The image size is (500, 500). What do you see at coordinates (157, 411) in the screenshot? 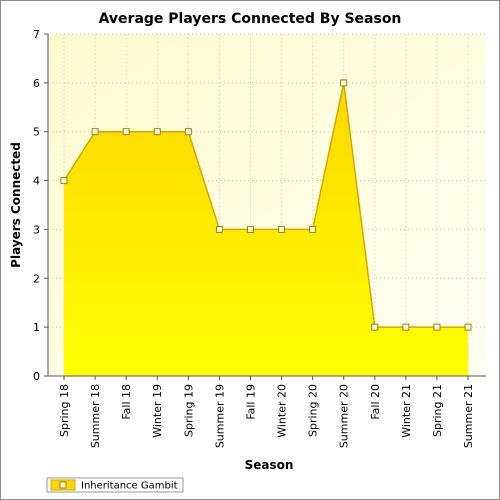
I see `x-tick-label: Winter 19` at bounding box center [157, 411].